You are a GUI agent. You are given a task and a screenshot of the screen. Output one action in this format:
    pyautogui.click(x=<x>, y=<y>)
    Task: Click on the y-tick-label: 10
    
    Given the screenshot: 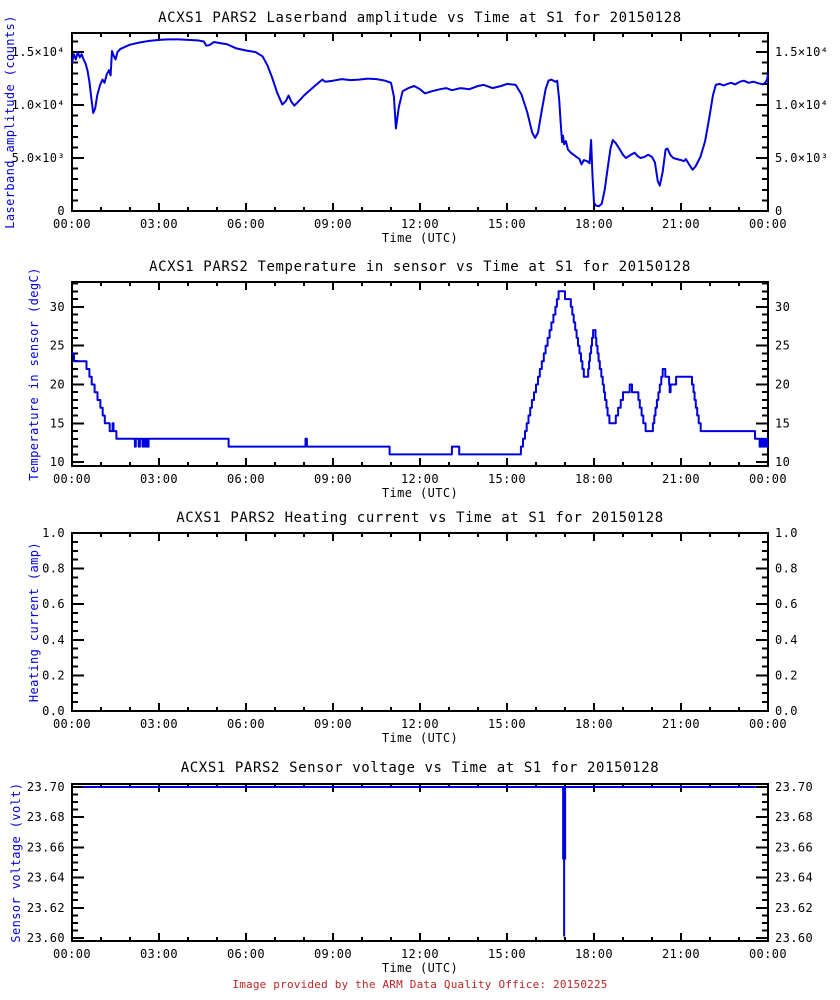 What is the action you would take?
    pyautogui.click(x=57, y=462)
    